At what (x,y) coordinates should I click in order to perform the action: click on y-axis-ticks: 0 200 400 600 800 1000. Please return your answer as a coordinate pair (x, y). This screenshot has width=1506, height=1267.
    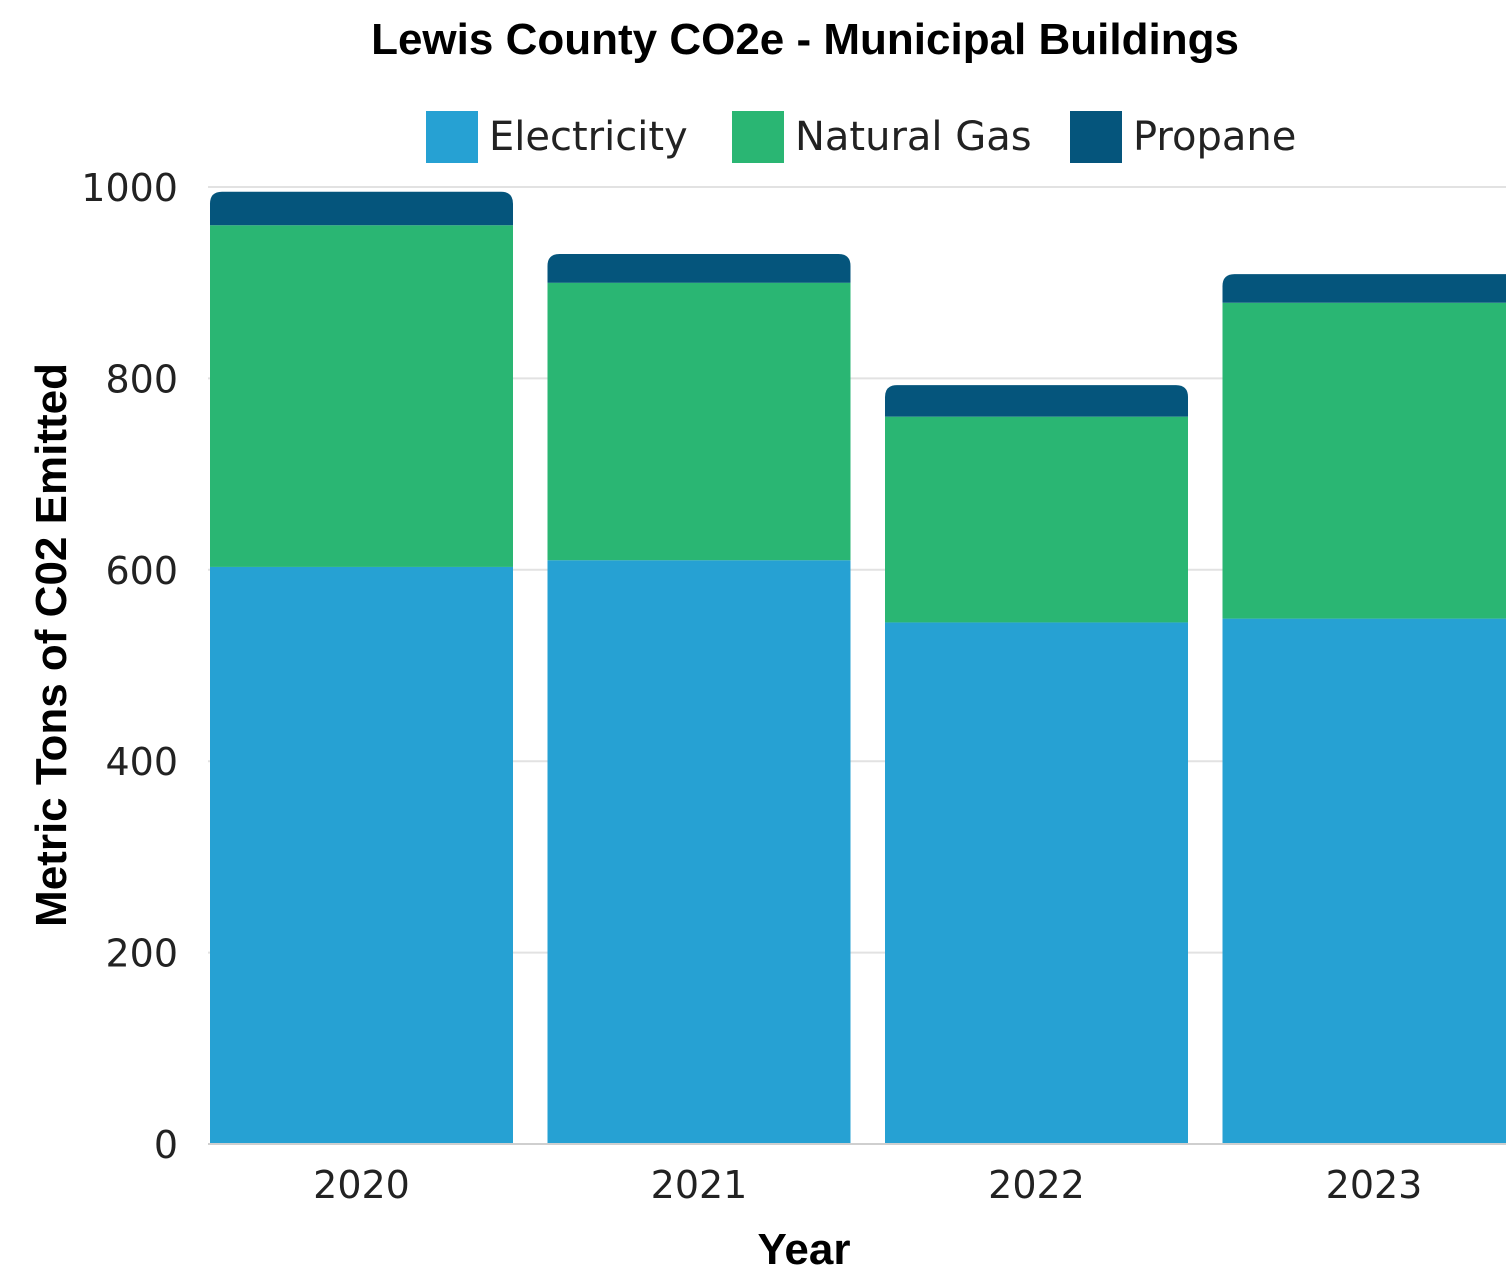
    Looking at the image, I should click on (129, 666).